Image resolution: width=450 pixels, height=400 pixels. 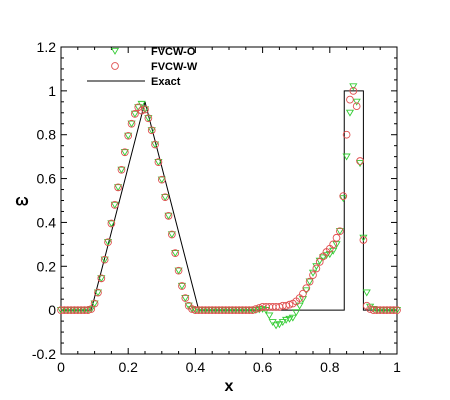 I want to click on x-tick-label: 0.2, so click(x=128, y=367).